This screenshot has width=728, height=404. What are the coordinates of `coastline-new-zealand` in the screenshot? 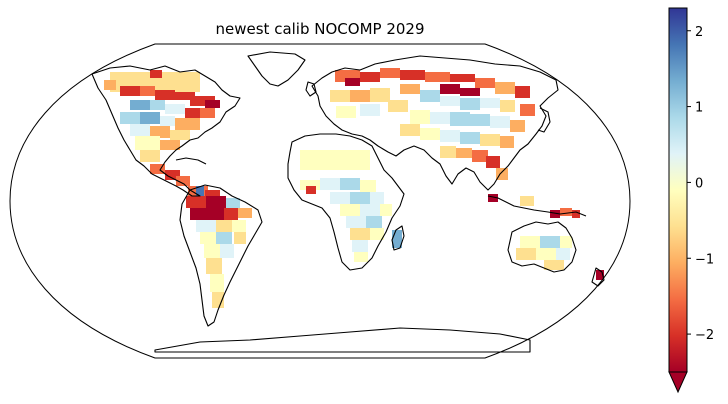 It's located at (598, 277).